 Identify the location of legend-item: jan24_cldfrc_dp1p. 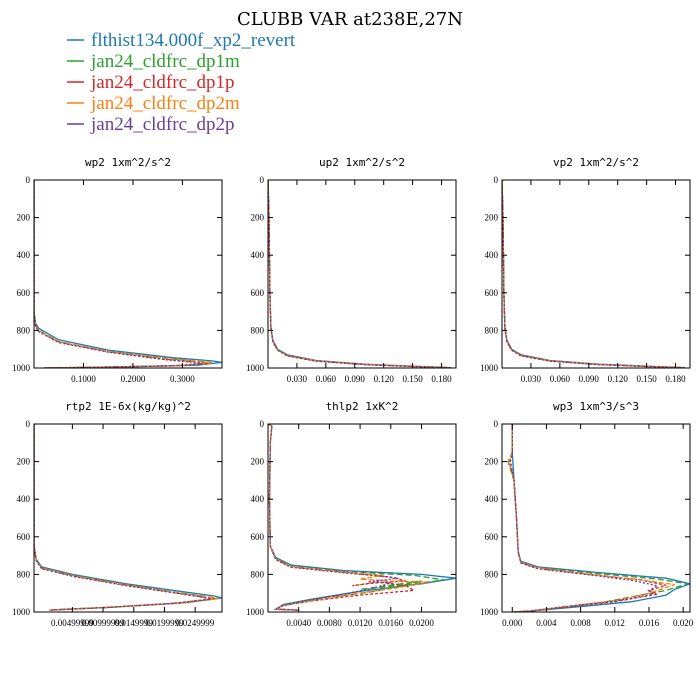
(151, 82).